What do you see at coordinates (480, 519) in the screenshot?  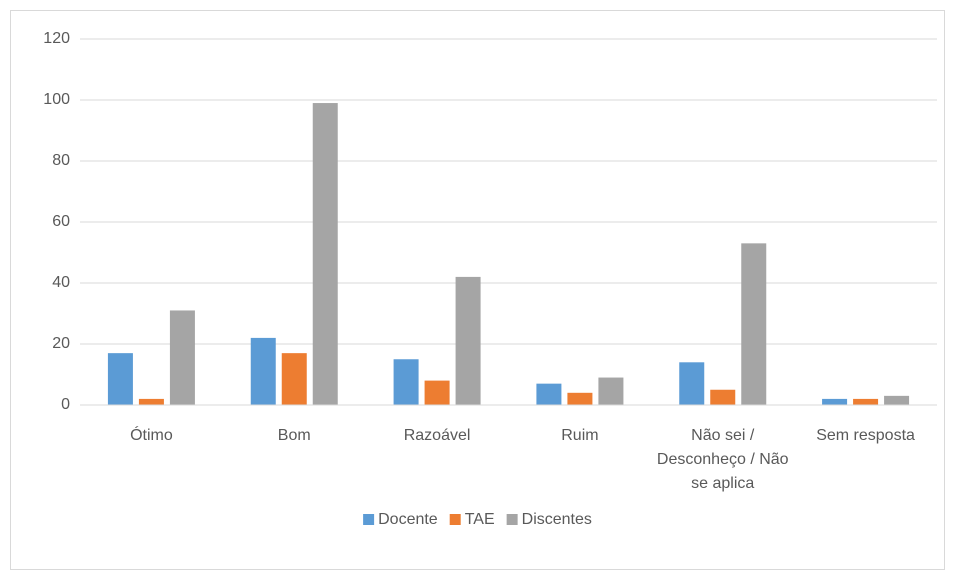 I see `legend-label: TAE` at bounding box center [480, 519].